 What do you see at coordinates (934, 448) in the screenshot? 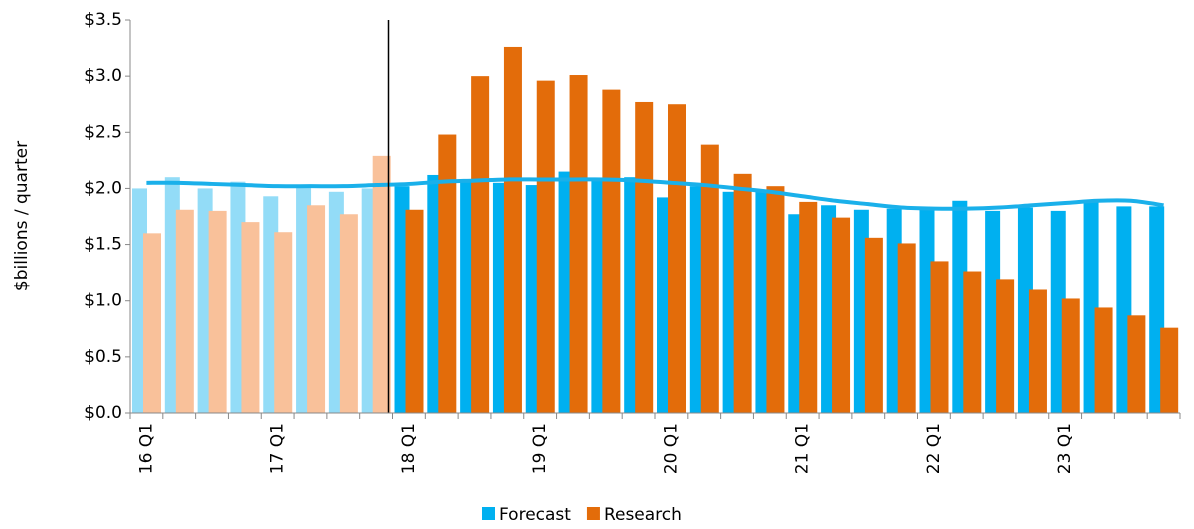
I see `x-tick-label: 22 Q1` at bounding box center [934, 448].